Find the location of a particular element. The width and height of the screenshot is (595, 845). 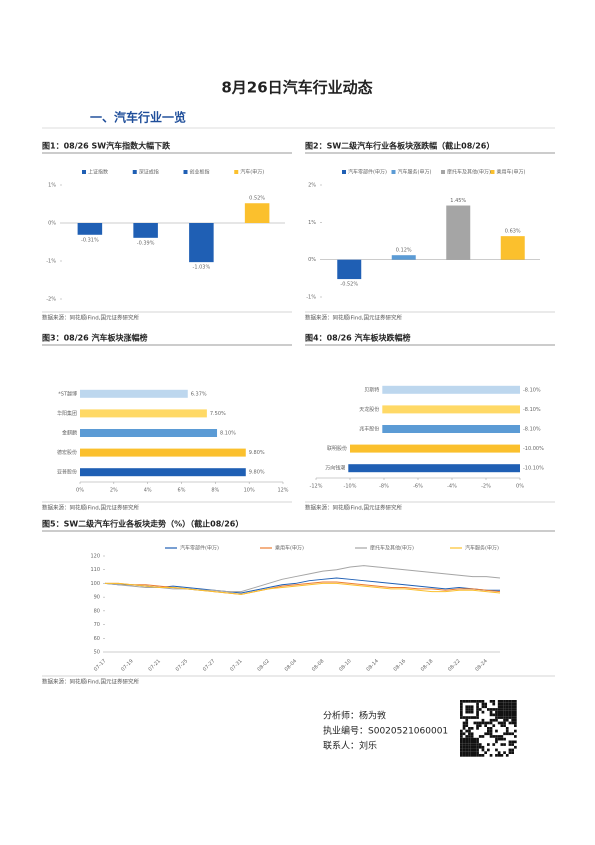

y-tick-label: 0% is located at coordinates (52, 224).